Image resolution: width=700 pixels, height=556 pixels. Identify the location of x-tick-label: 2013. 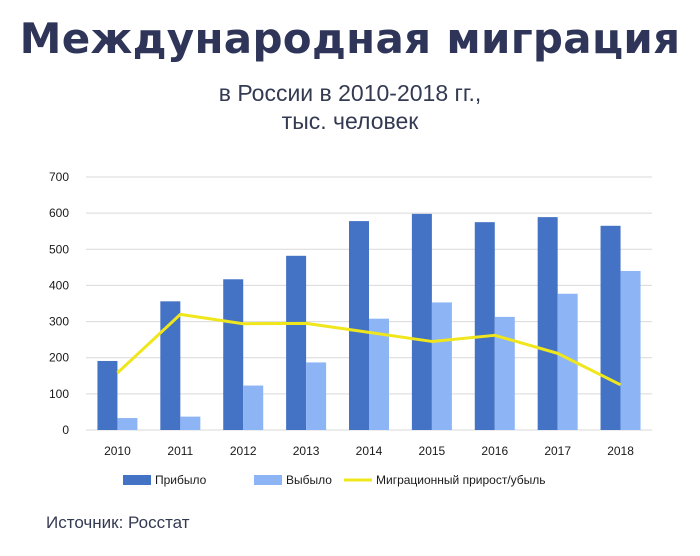
(306, 451).